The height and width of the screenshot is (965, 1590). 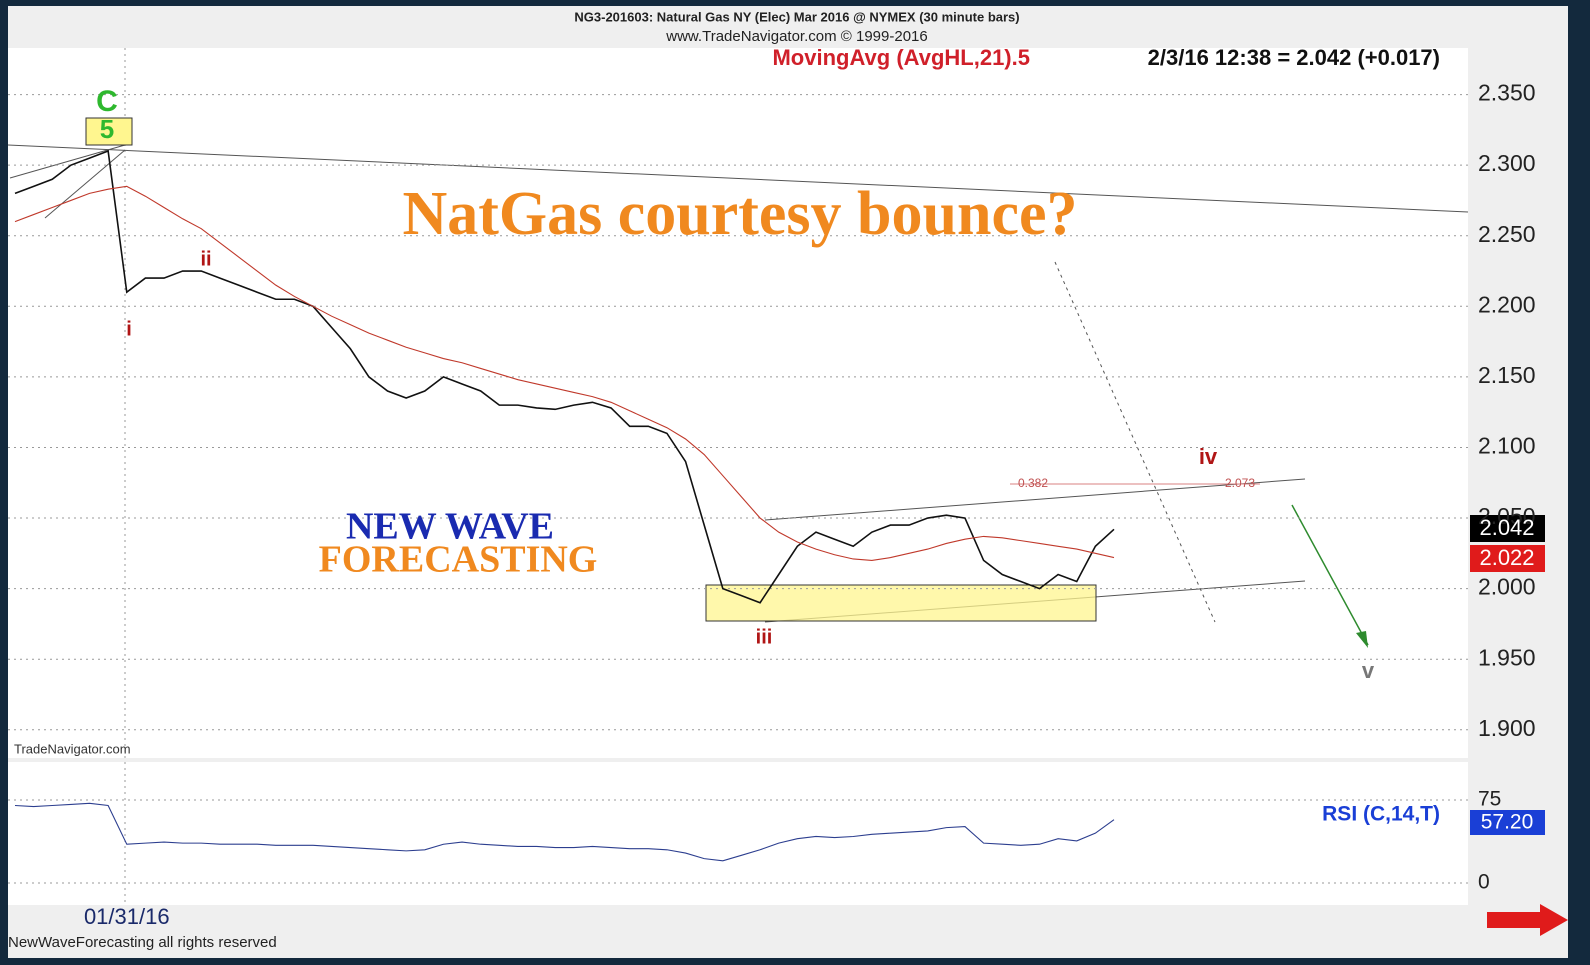 I want to click on annotation: i, so click(x=129, y=329).